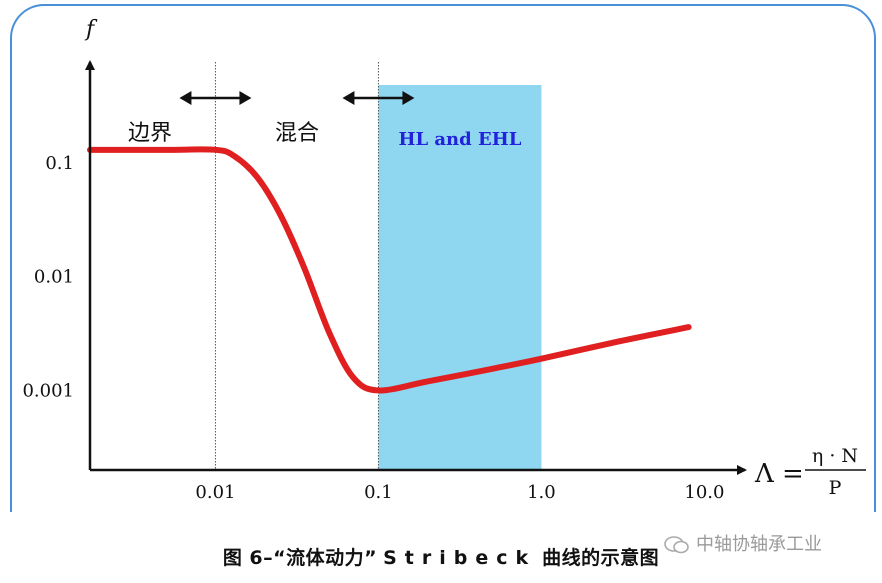  I want to click on y-axis-symbol: f, so click(91, 29).